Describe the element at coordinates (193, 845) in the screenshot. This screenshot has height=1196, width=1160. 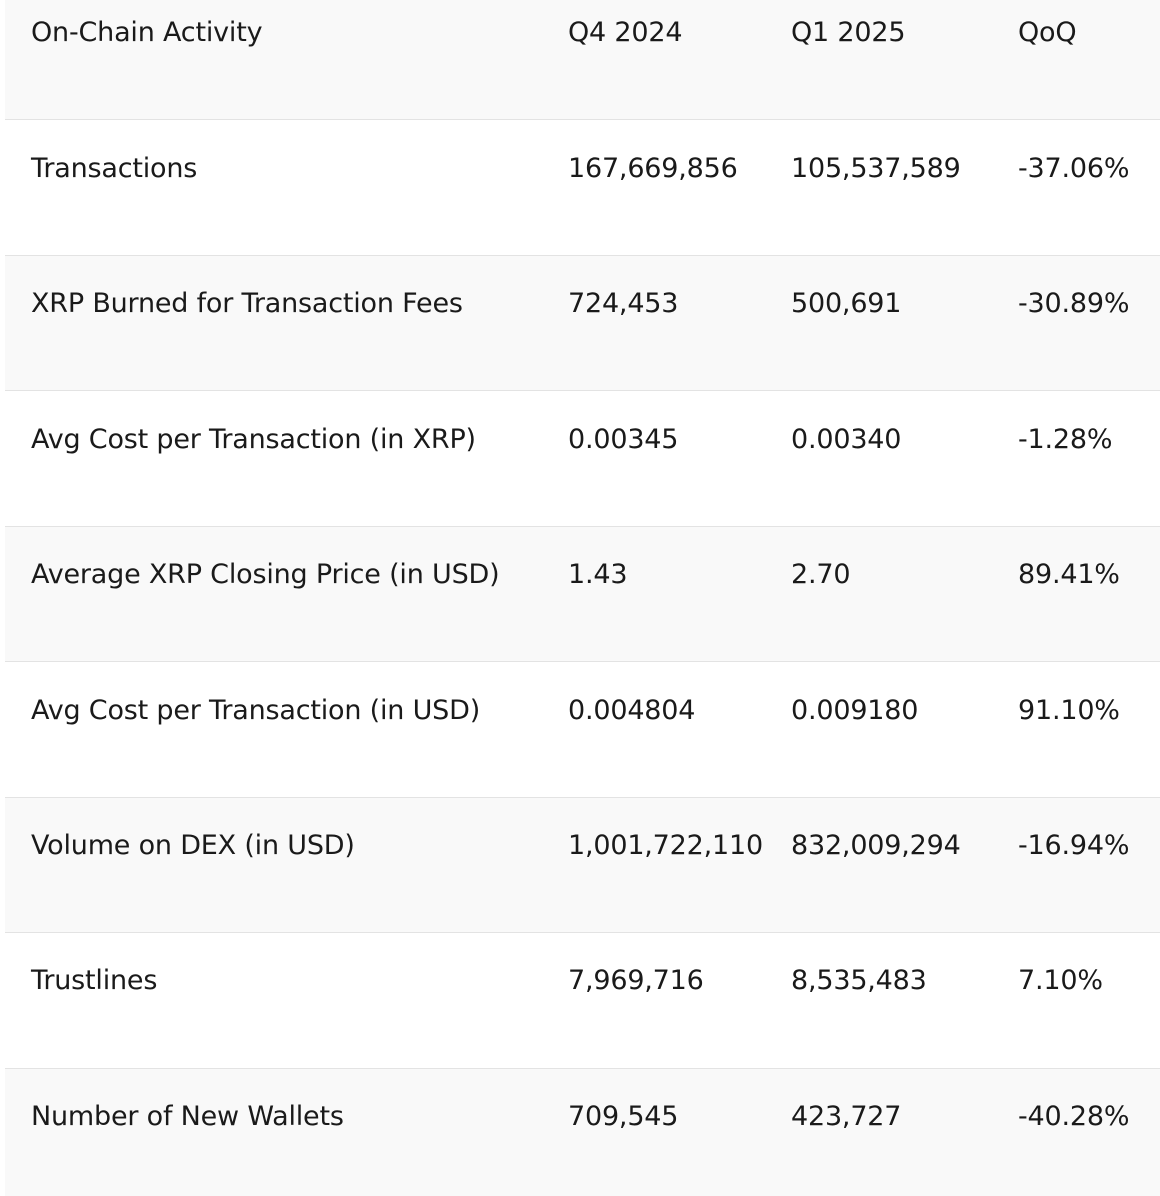
I see `row-label: Volume on DEX (in USD)` at that location.